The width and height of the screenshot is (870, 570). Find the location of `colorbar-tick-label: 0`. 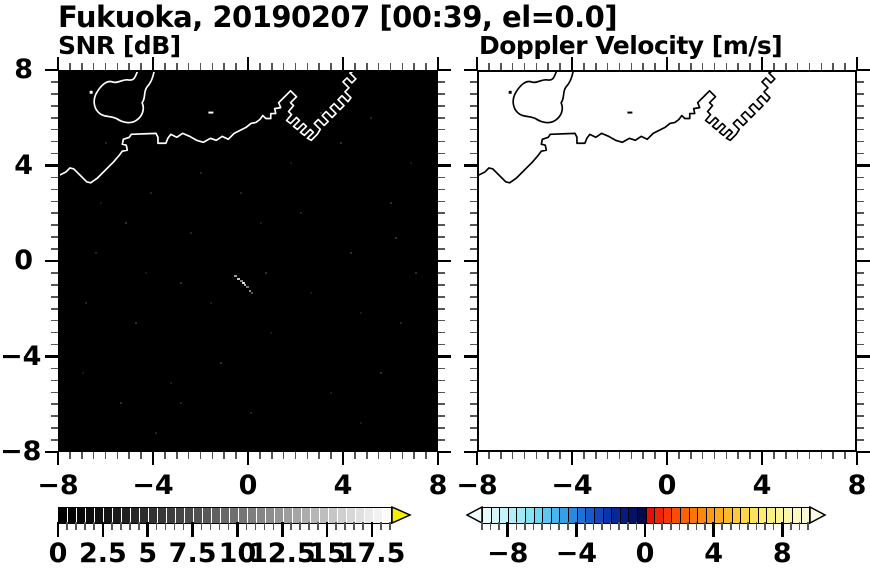

colorbar-tick-label: 0 is located at coordinates (645, 553).